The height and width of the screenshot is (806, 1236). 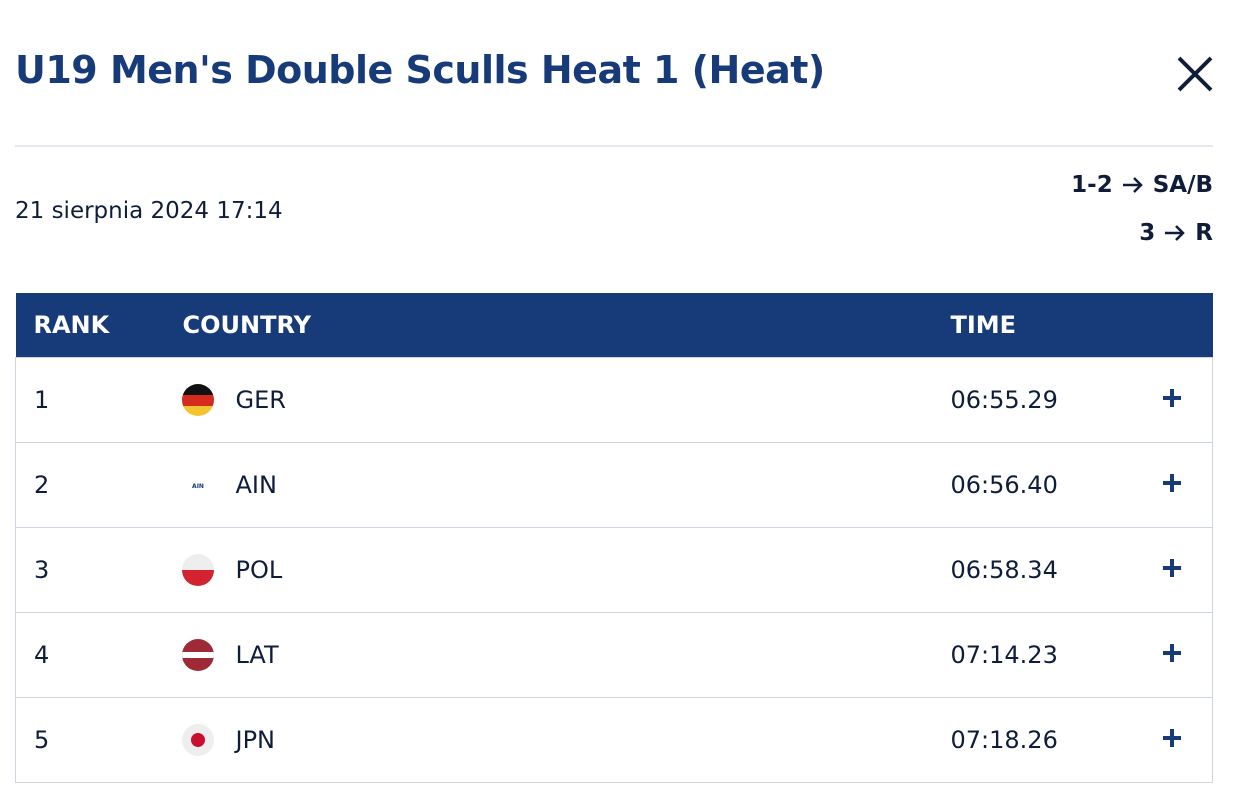 I want to click on time: 06:58.34, so click(x=1056, y=570).